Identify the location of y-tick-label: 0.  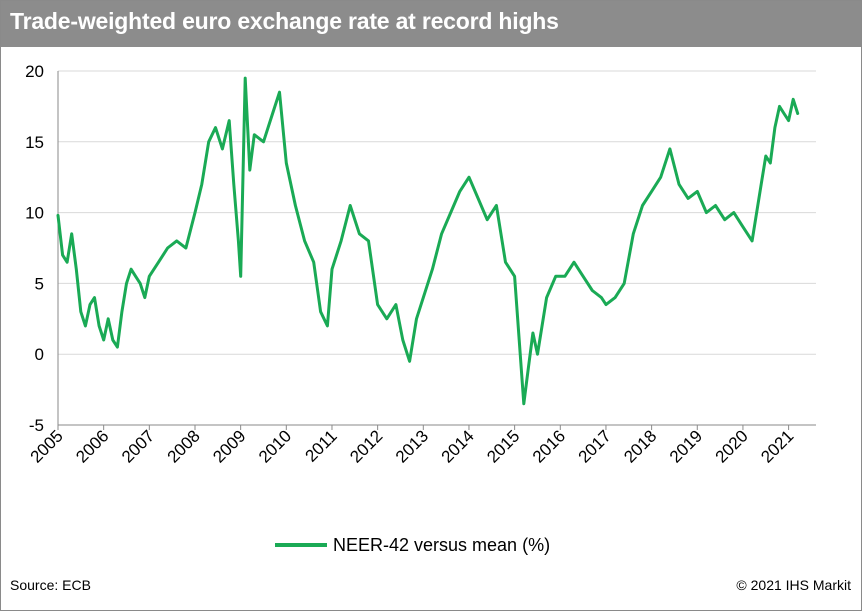
(39, 354).